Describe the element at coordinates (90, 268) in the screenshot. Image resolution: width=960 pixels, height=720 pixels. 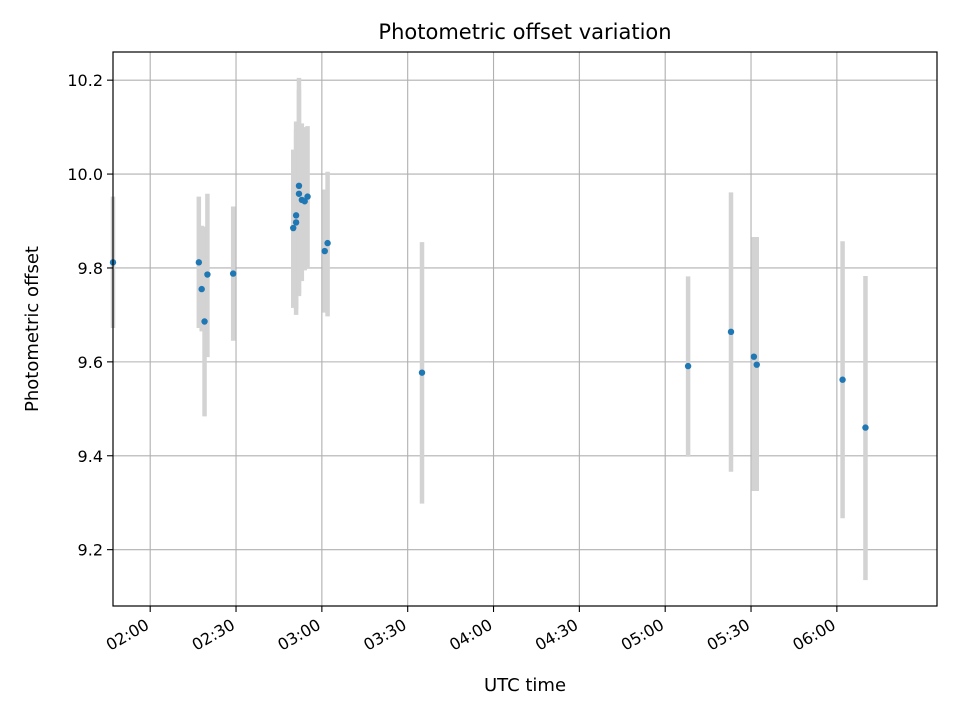
I see `y-tick-label: 9.8` at that location.